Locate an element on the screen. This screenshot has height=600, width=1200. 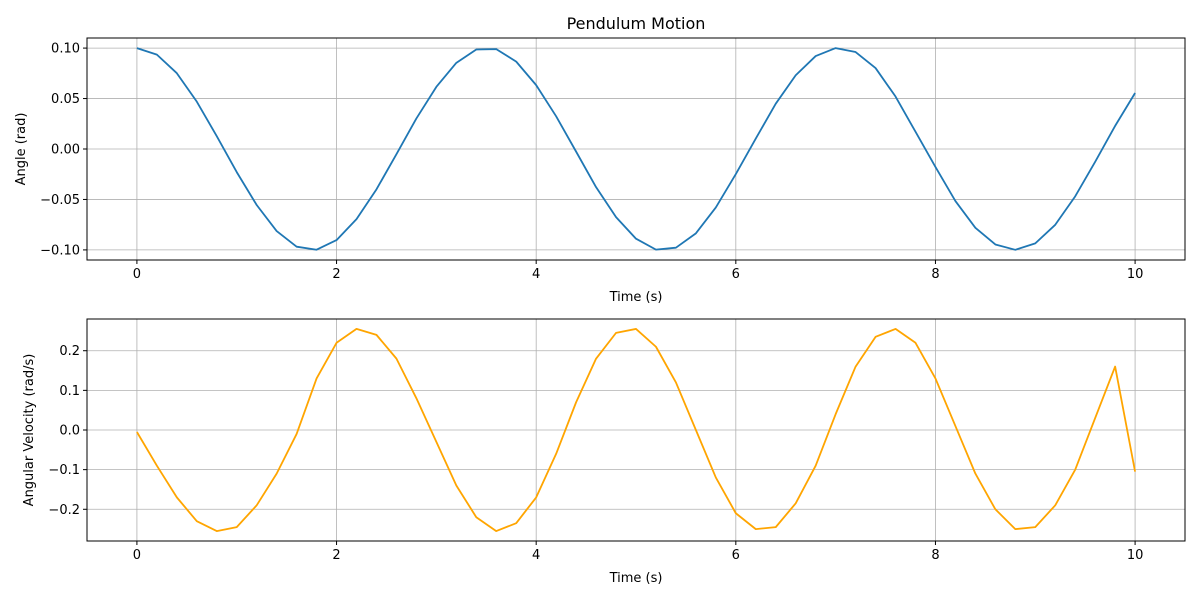
y-tick-label: −0.05 is located at coordinates (60, 200).